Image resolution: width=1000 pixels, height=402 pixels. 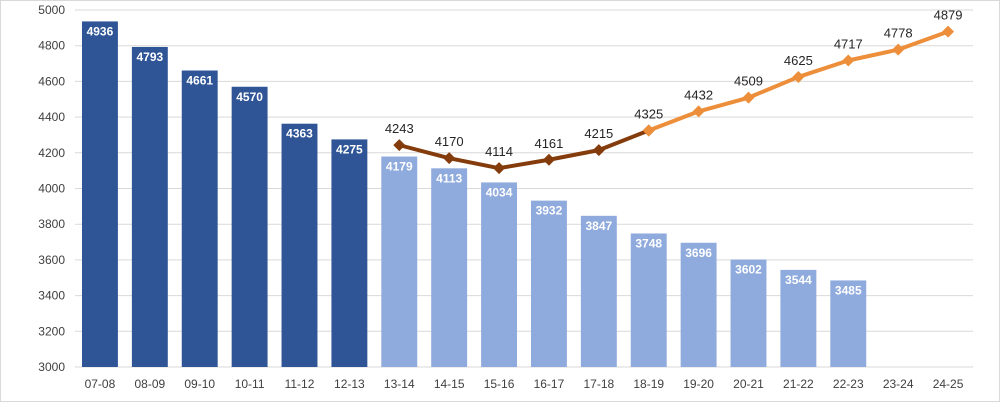 What do you see at coordinates (848, 290) in the screenshot?
I see `bar-value-label: 3485` at bounding box center [848, 290].